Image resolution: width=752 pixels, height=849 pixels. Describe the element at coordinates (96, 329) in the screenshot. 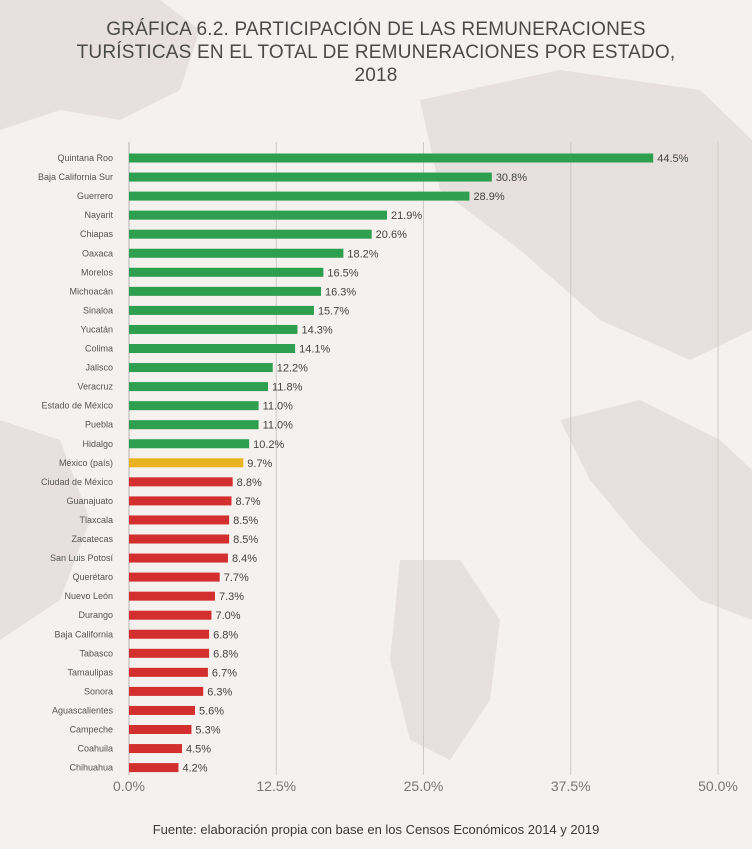

I see `category-label-9: Yucatán` at that location.